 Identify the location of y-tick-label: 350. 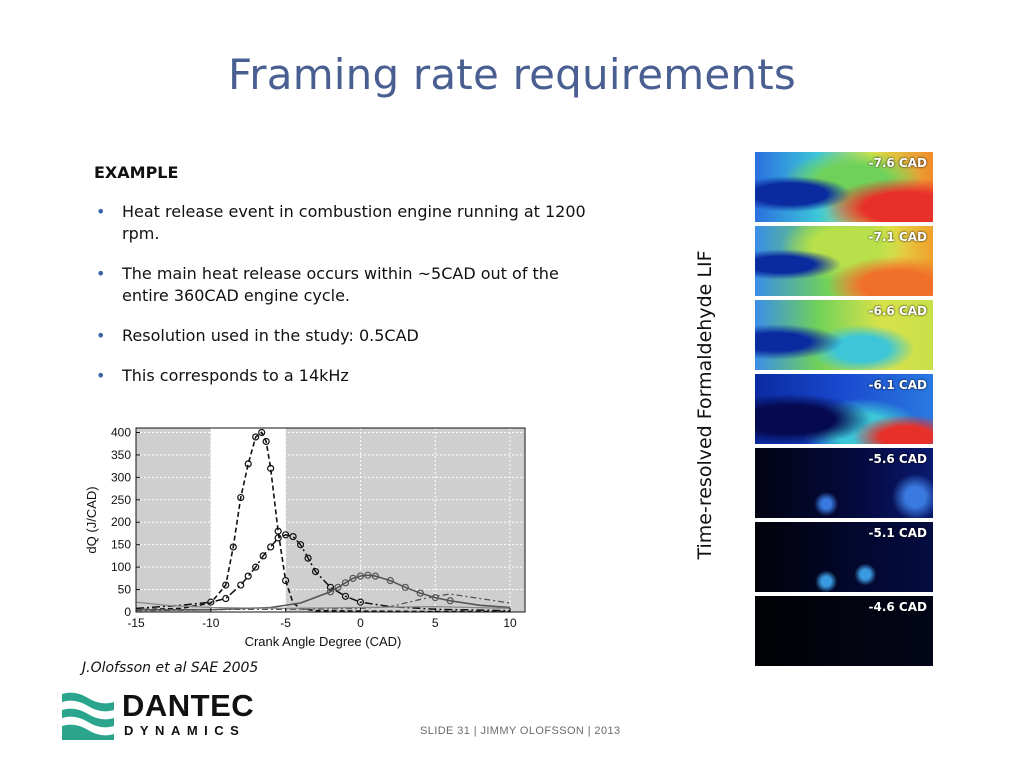
(121, 455).